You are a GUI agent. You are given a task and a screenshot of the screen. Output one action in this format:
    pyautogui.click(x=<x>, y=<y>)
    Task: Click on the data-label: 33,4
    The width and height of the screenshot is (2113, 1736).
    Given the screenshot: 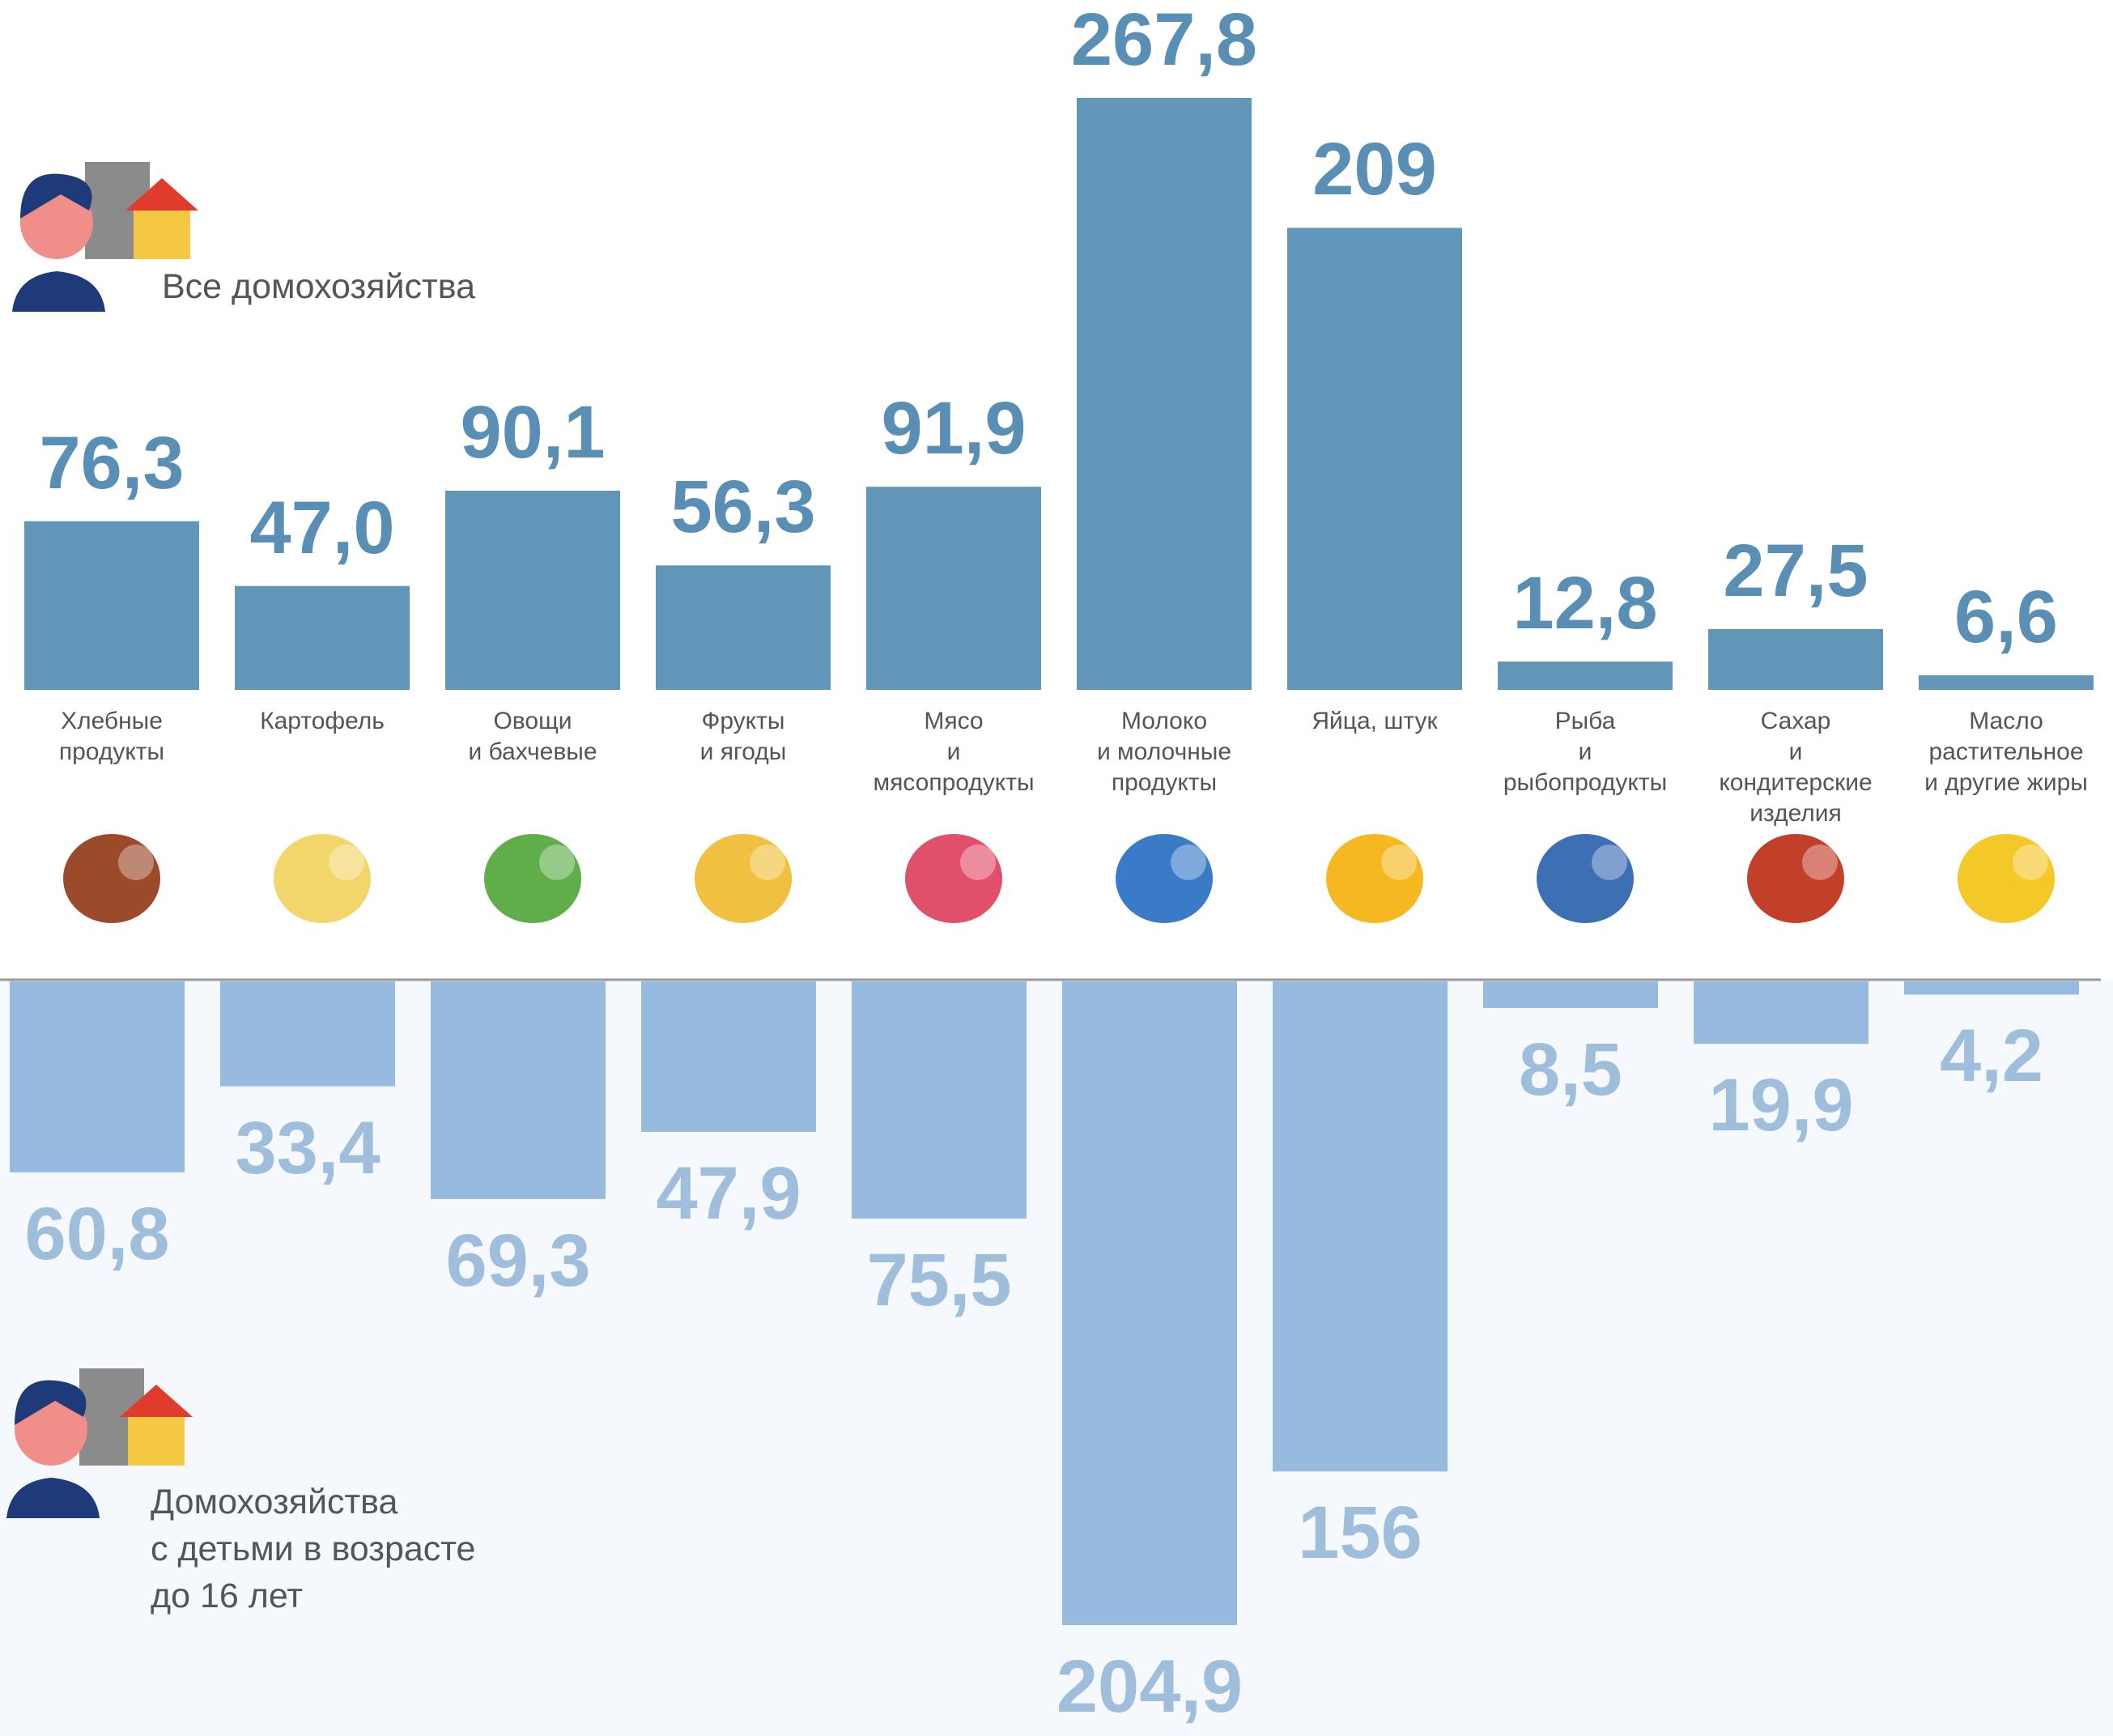 What is the action you would take?
    pyautogui.click(x=308, y=1147)
    